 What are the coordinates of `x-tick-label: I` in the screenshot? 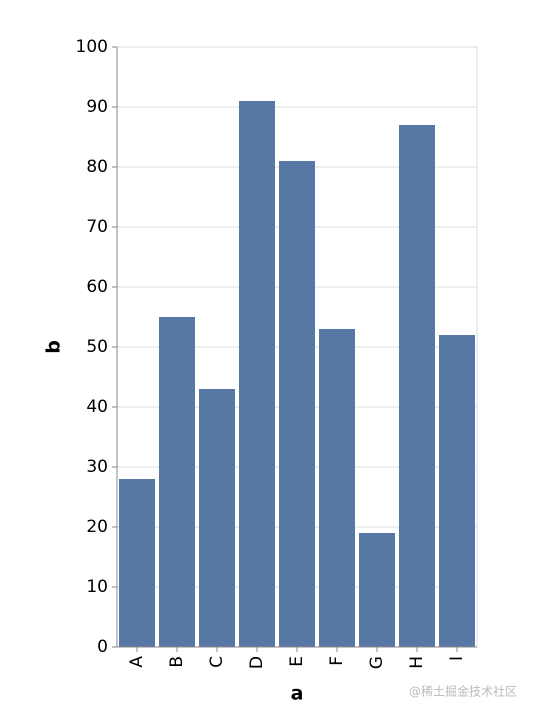 It's located at (457, 658).